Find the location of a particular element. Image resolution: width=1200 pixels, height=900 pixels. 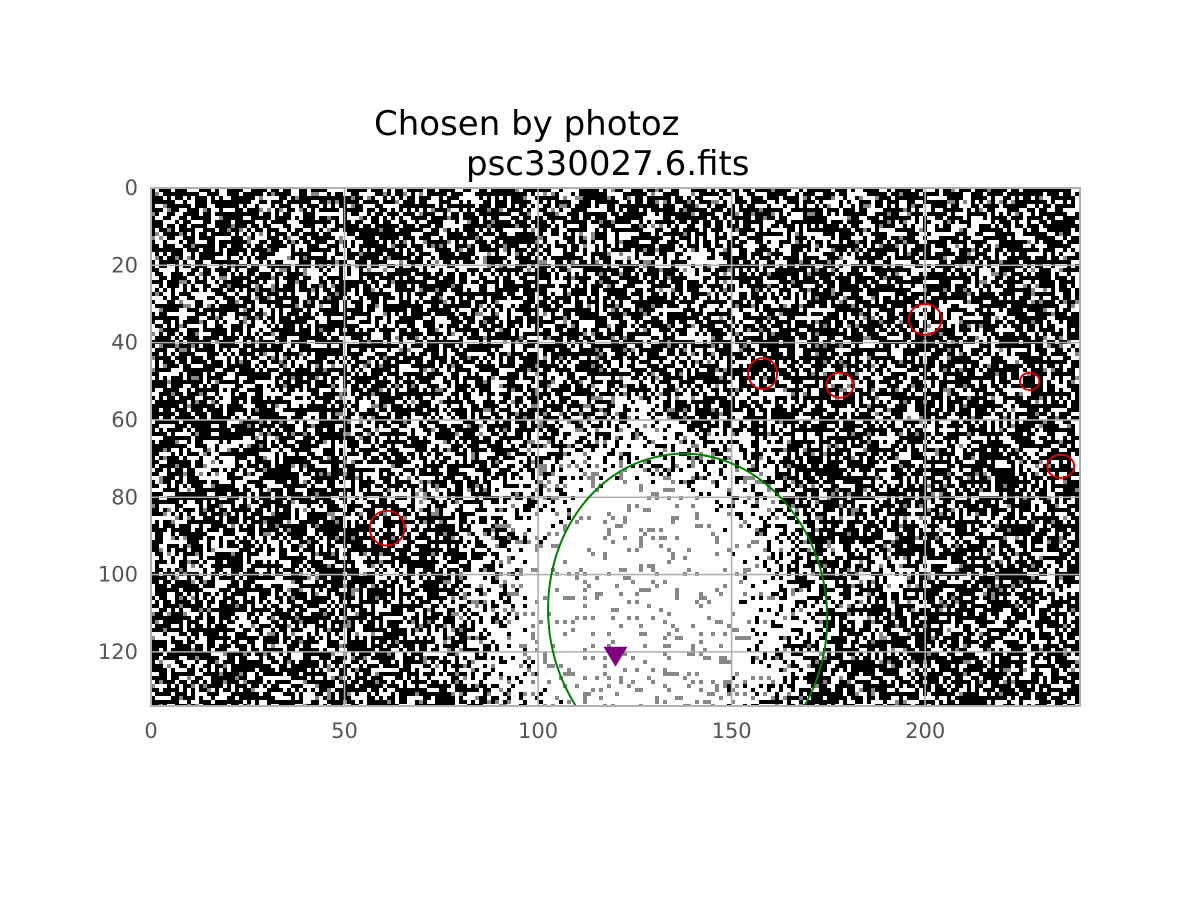

chart-title-line-2: psc330027.6.fits is located at coordinates (608, 164).